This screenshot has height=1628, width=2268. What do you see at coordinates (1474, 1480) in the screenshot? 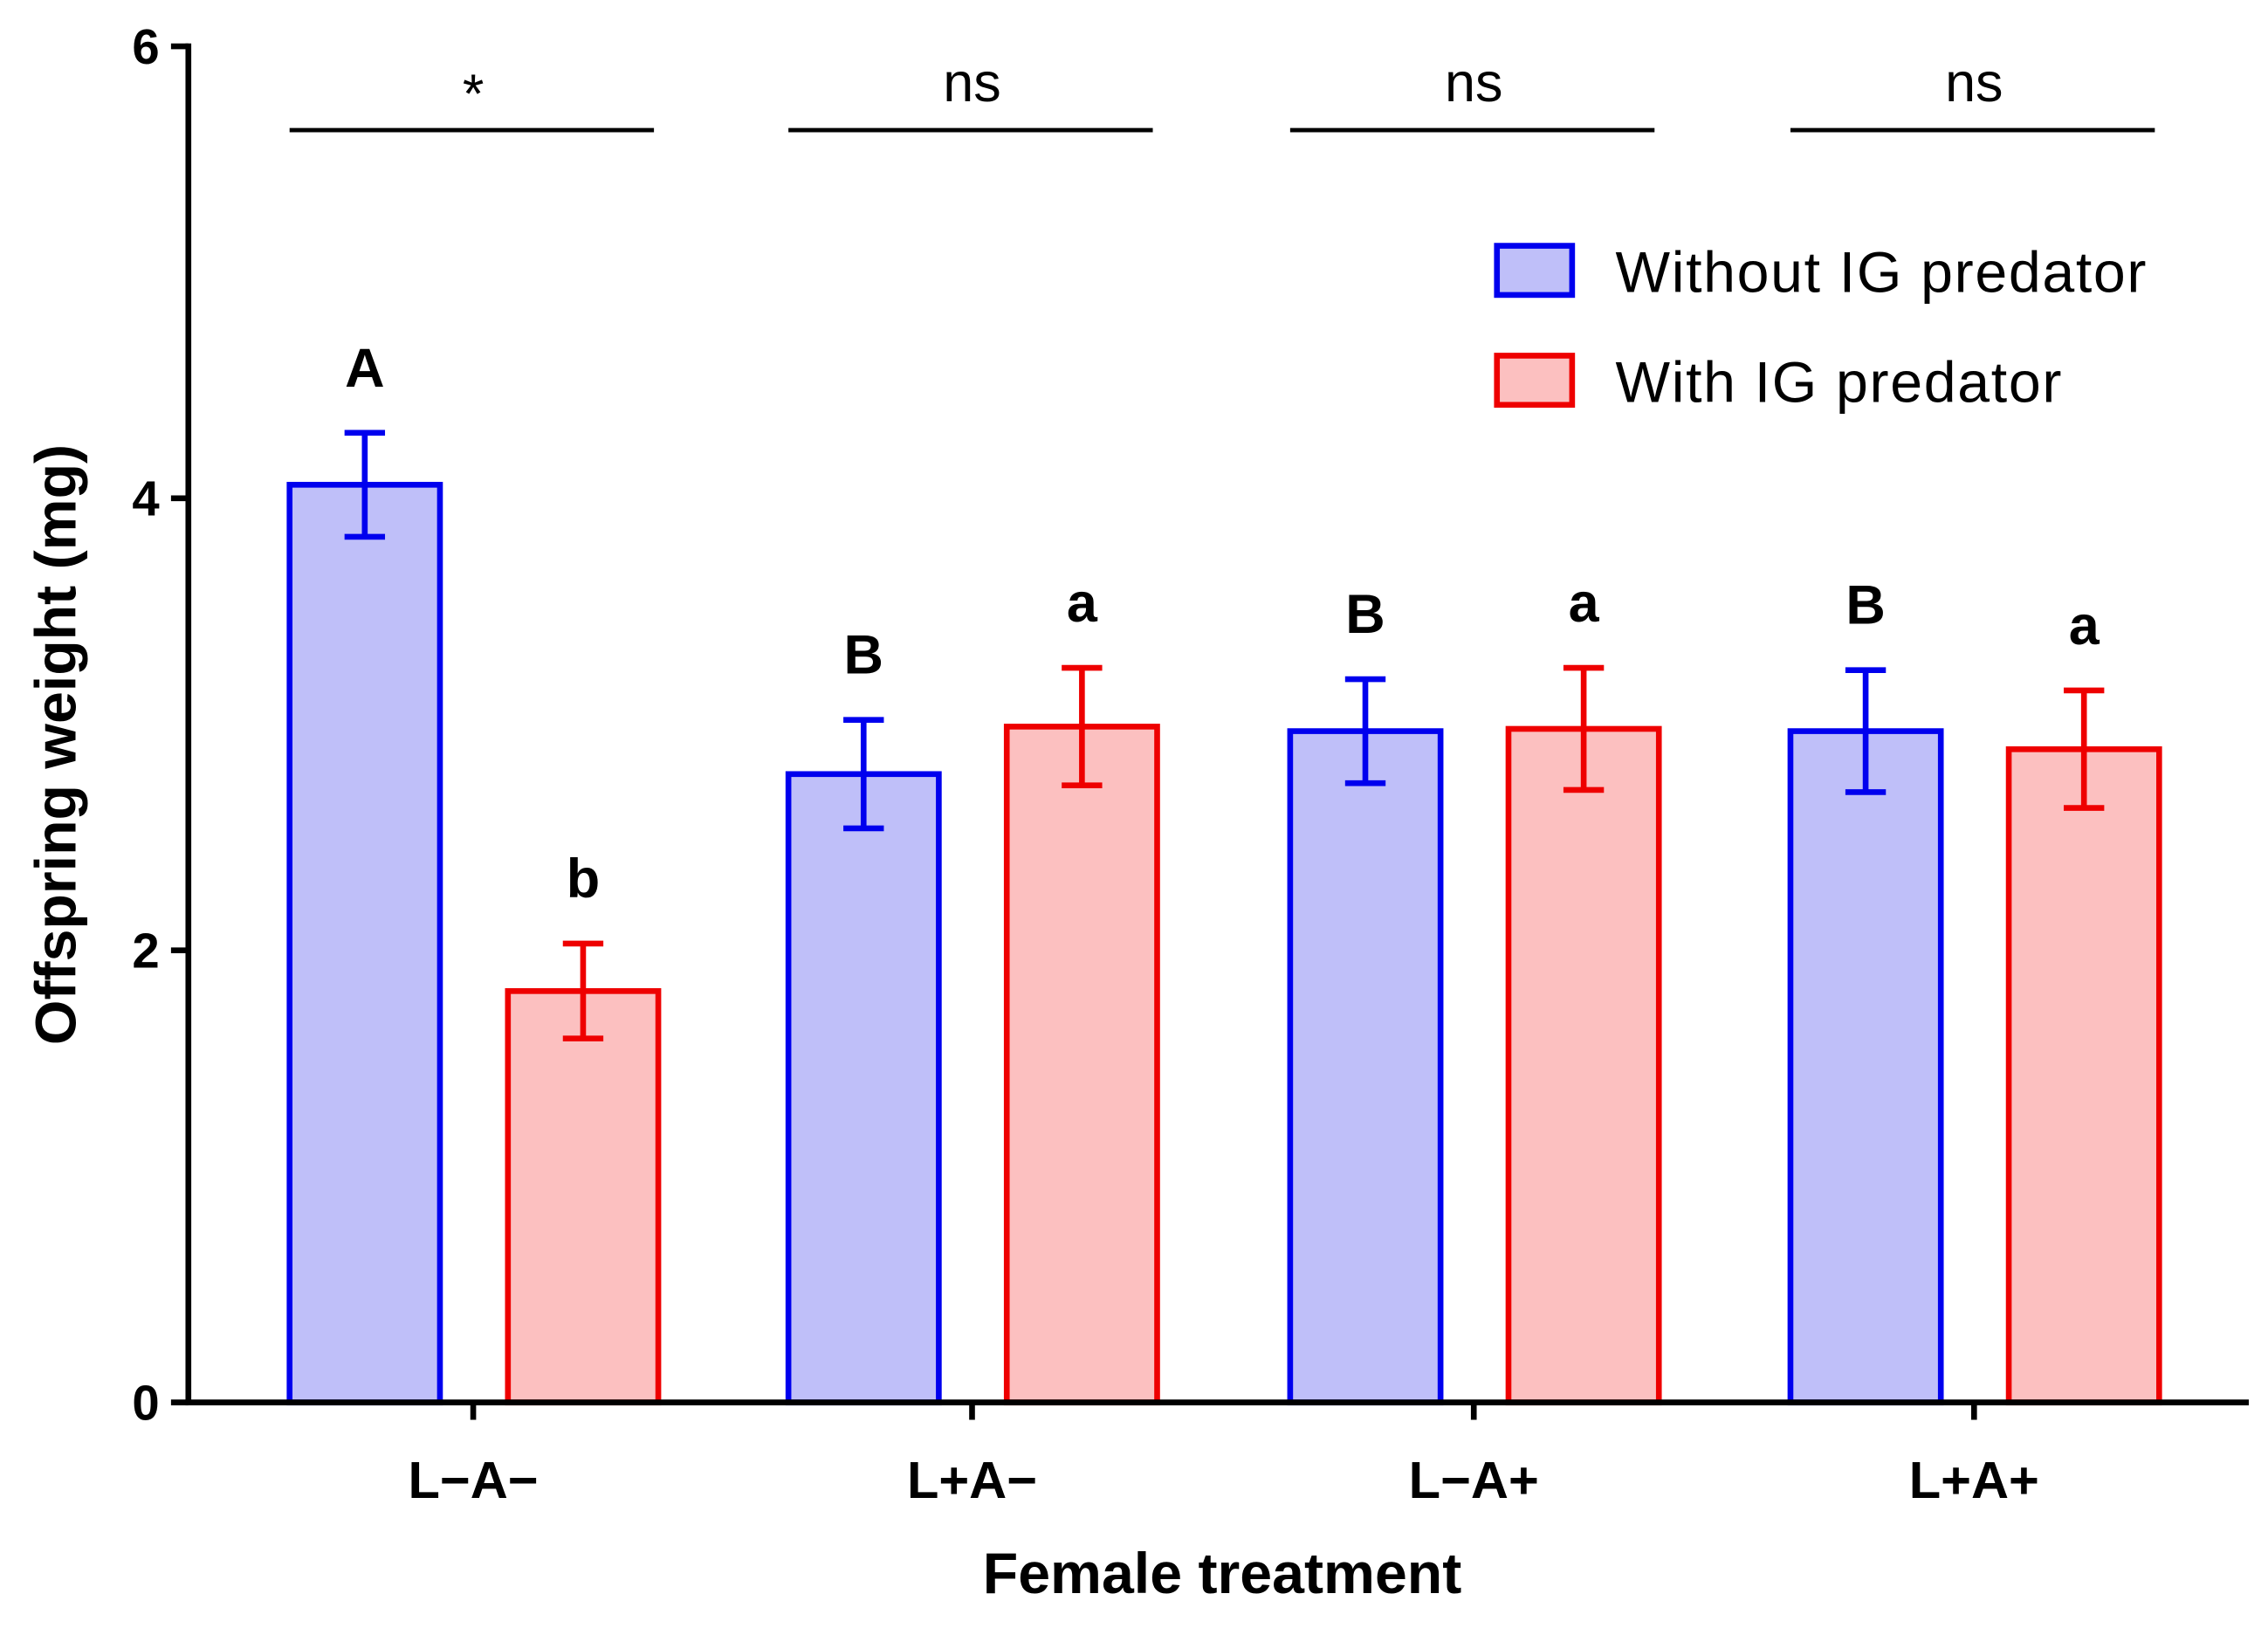
I see `x-tick-label: L−A+` at bounding box center [1474, 1480].